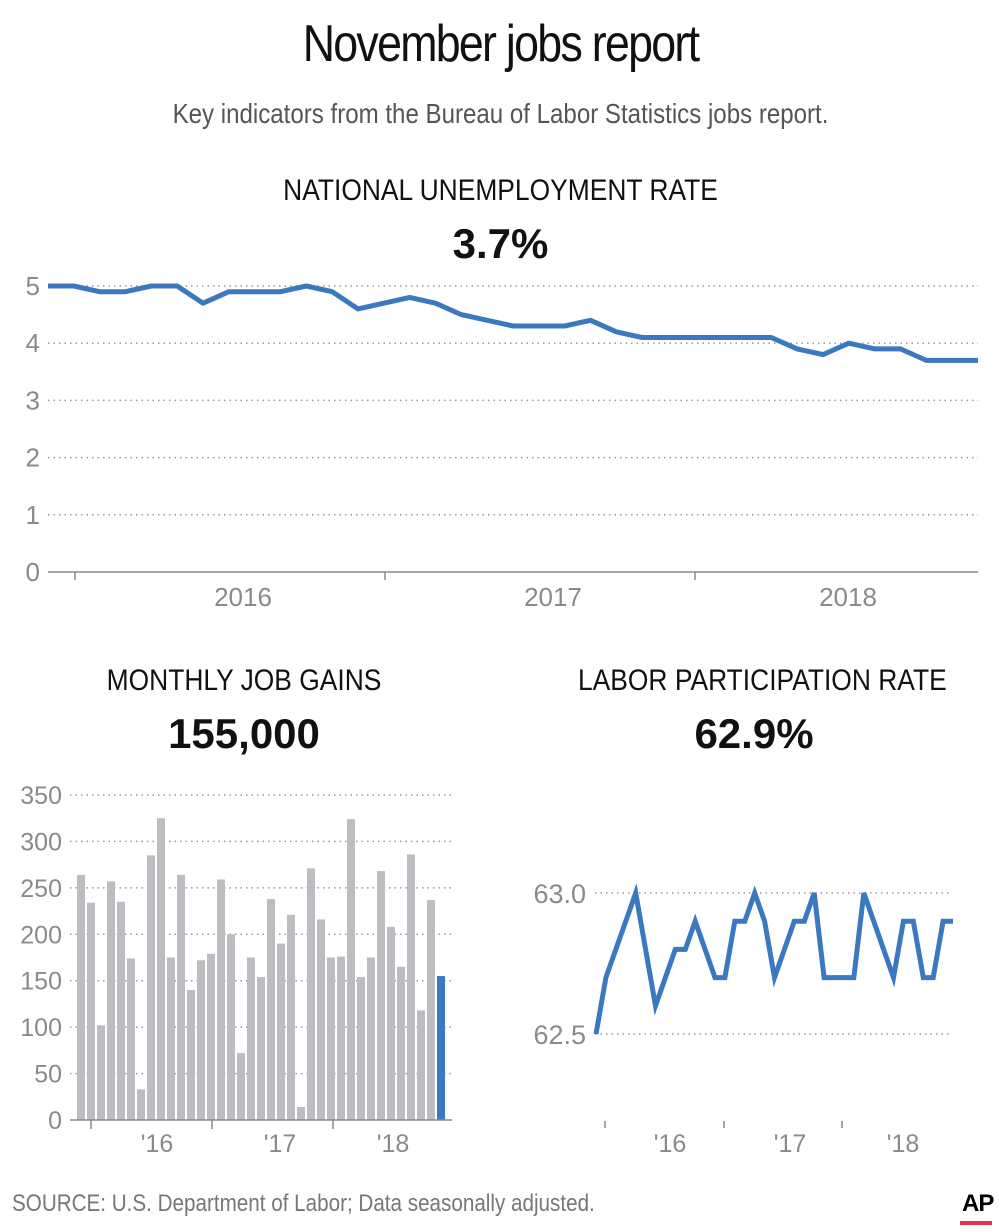 Image resolution: width=1001 pixels, height=1232 pixels. Describe the element at coordinates (244, 680) in the screenshot. I see `job-gains-title: MONTHLY JOB GAINS` at that location.